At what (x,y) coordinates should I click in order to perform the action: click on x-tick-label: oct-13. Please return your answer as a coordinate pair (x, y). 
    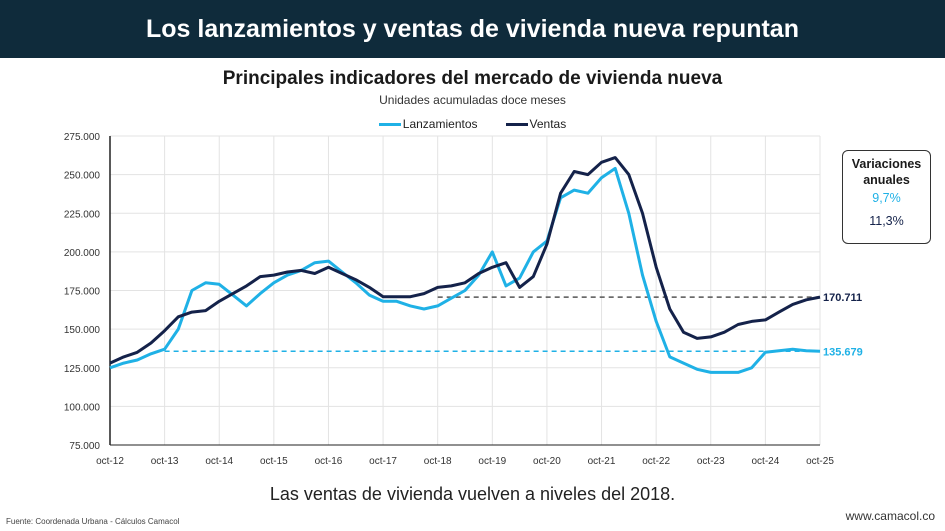
    Looking at the image, I should click on (165, 461).